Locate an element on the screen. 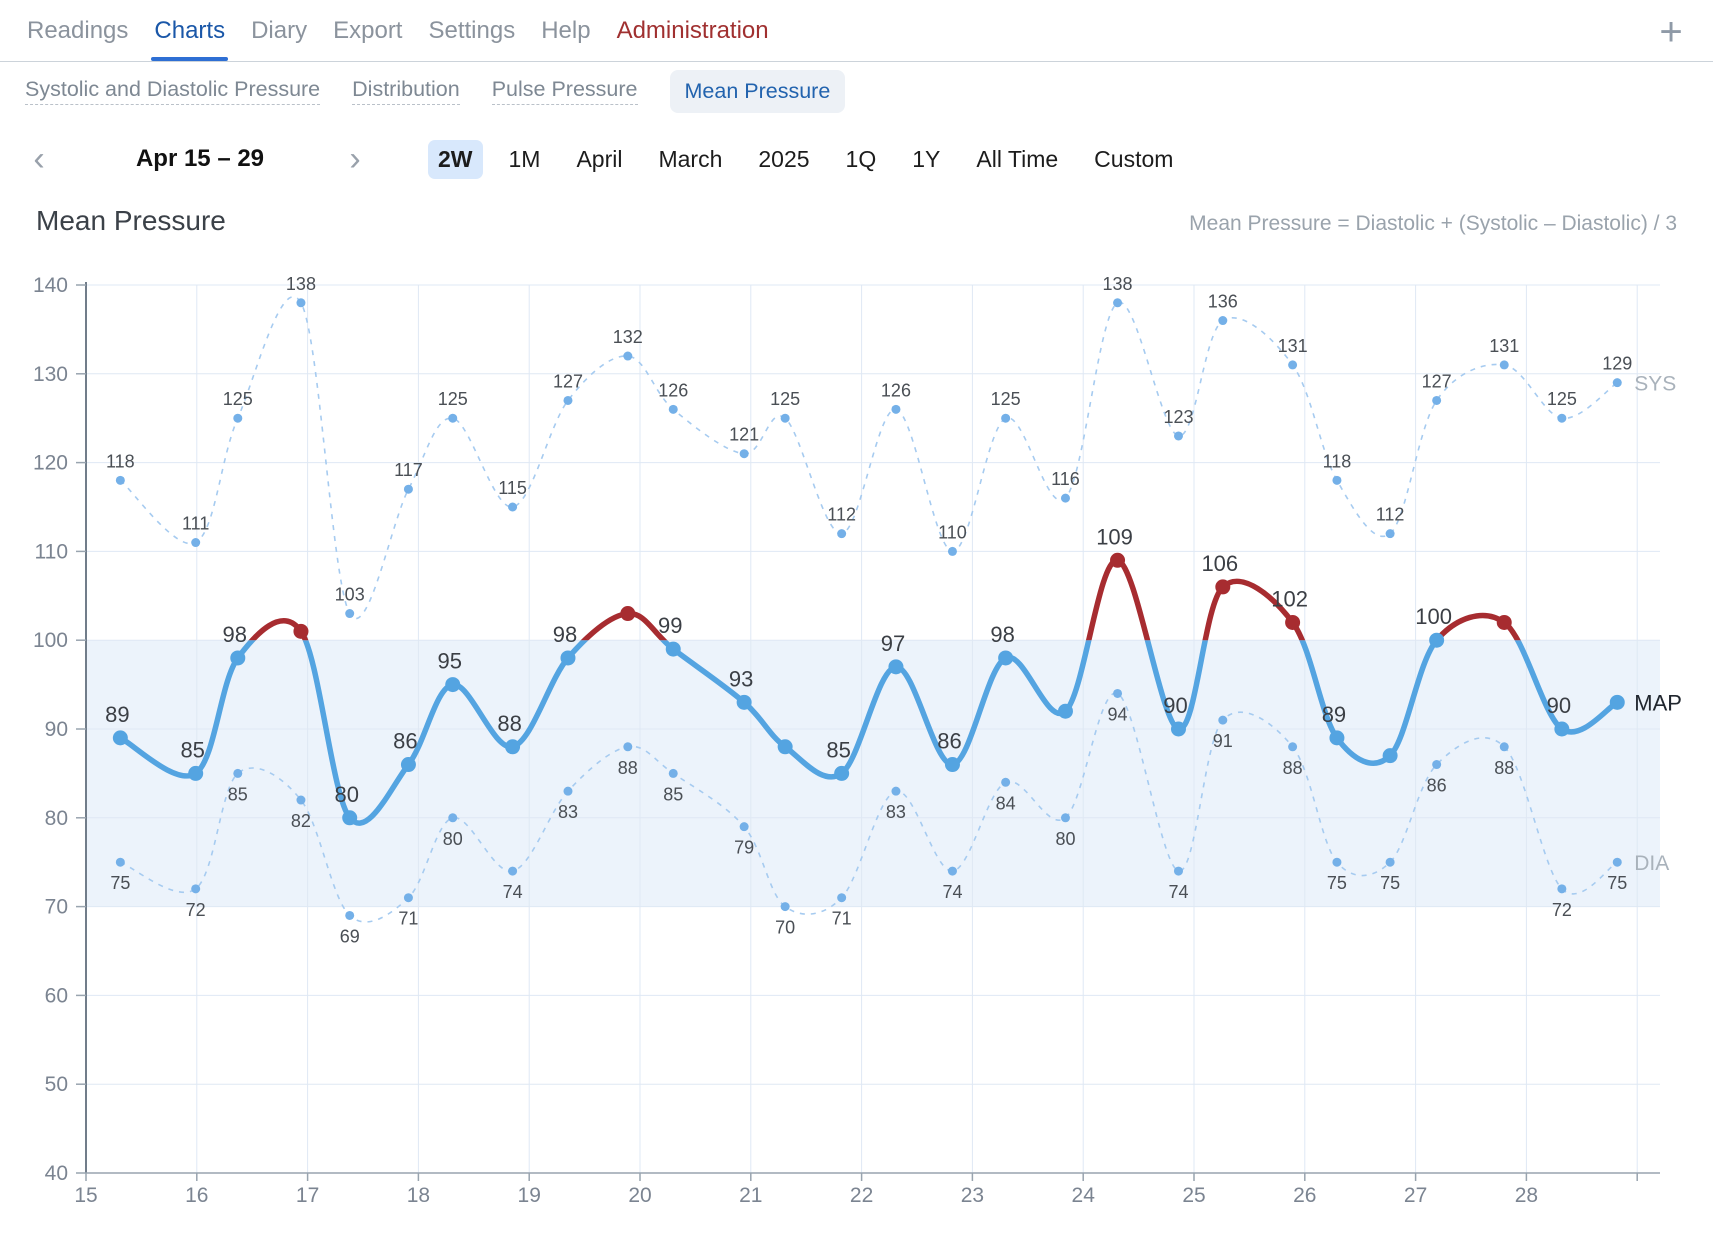 The height and width of the screenshot is (1237, 1713). nav-item-settings: Settings is located at coordinates (471, 31).